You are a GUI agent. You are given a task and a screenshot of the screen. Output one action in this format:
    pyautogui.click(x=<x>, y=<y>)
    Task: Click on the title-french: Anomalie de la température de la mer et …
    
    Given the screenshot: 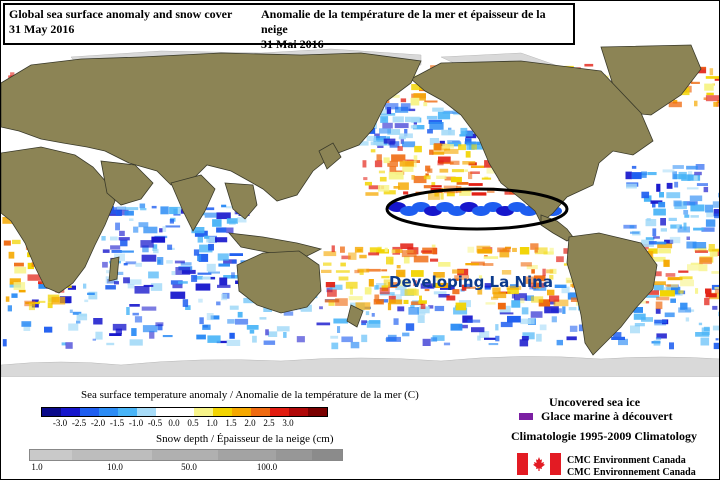 What is the action you would take?
    pyautogui.click(x=417, y=29)
    